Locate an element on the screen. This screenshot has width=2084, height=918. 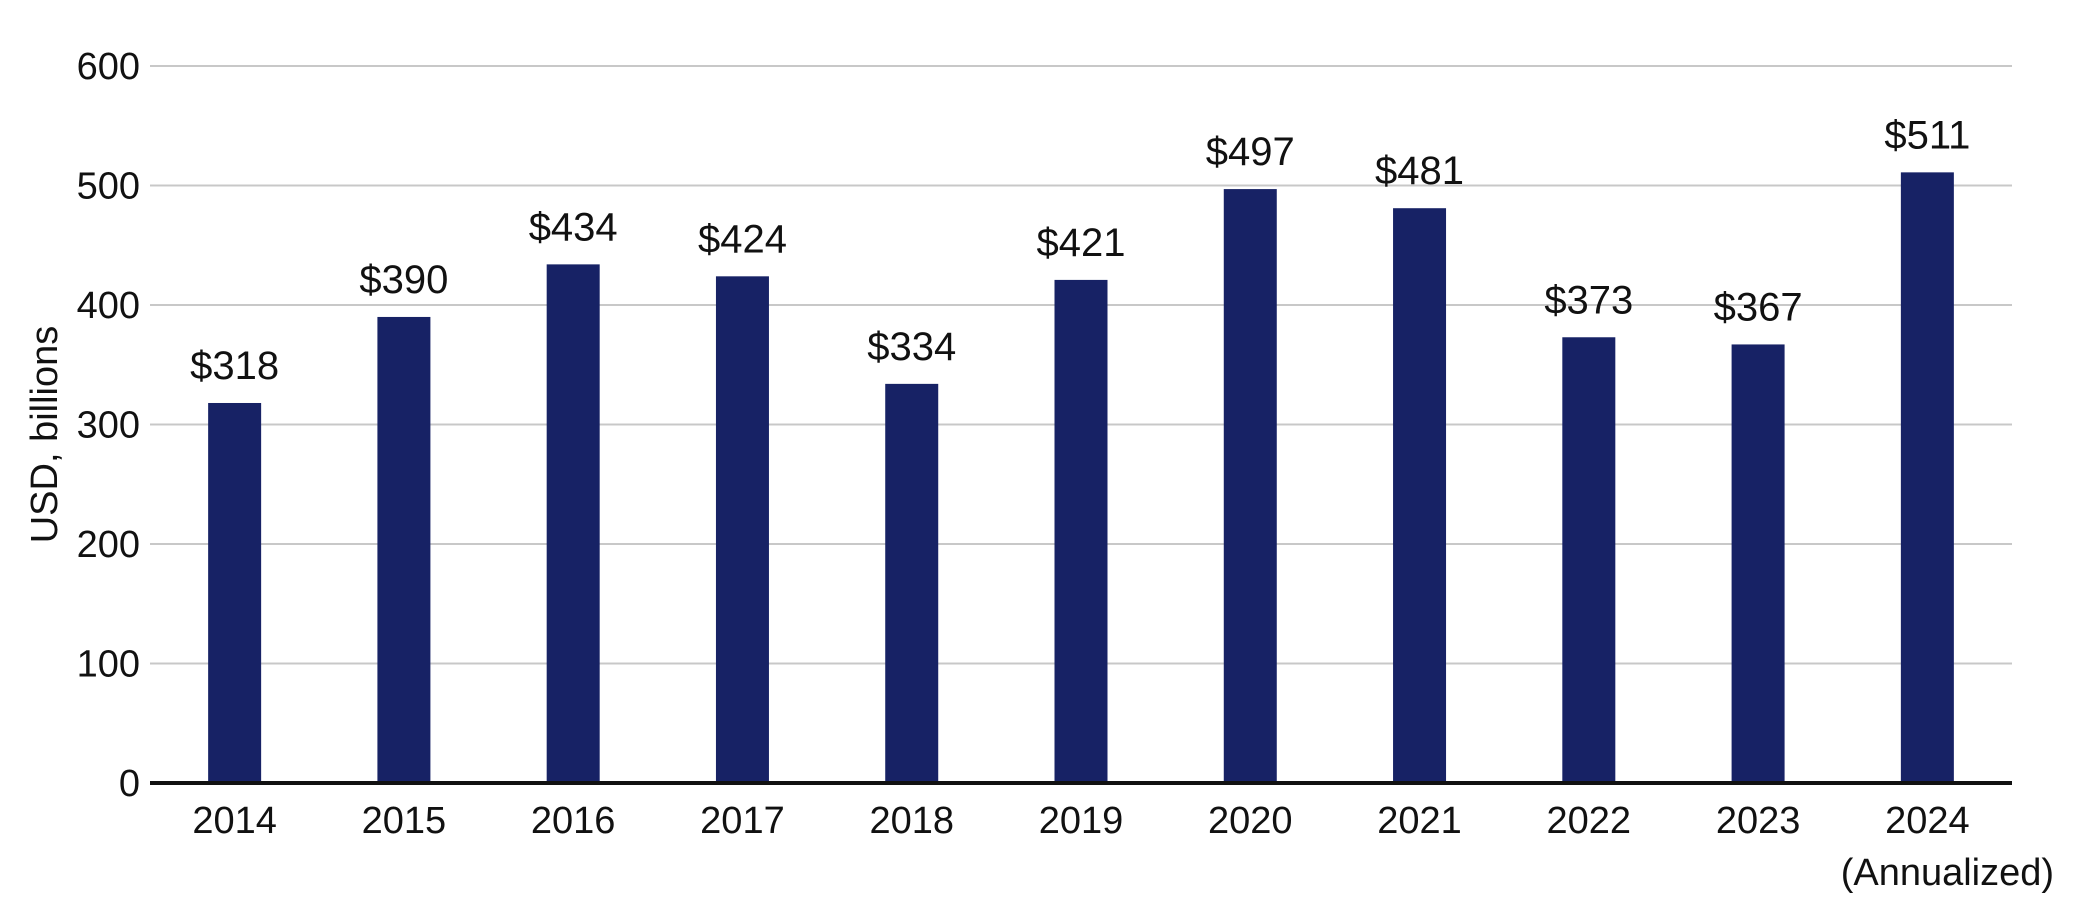
bar-2021 is located at coordinates (1420, 495).